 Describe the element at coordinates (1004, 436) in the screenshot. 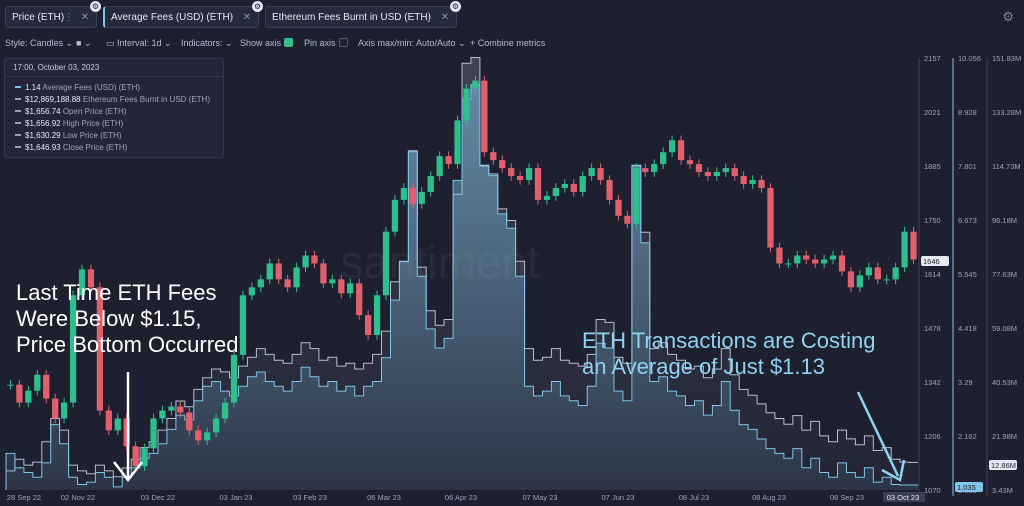

I see `burnt-axis-tick: 21.98M` at that location.